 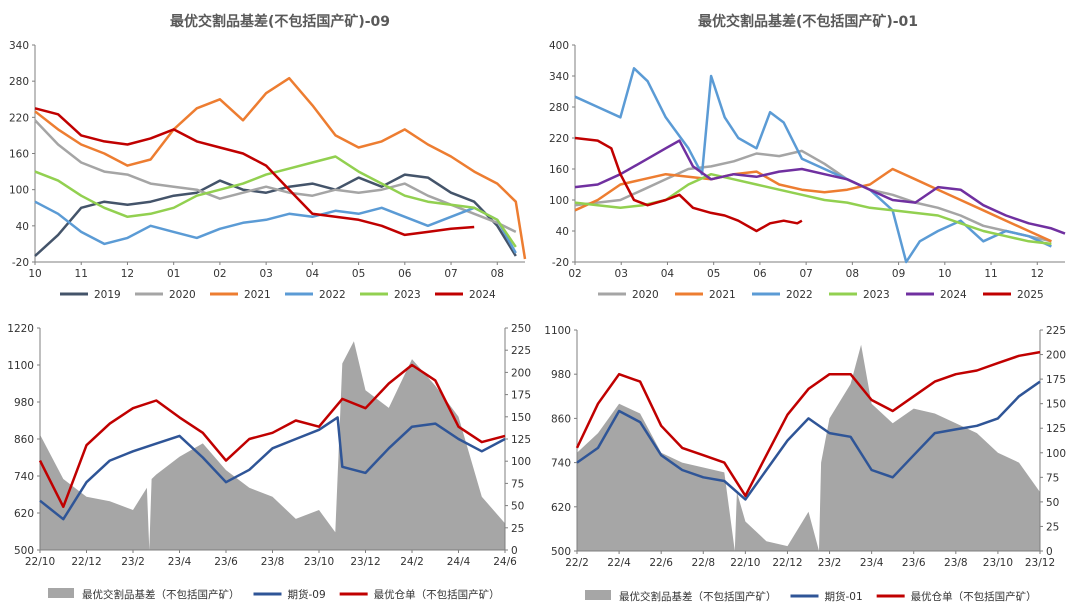 What do you see at coordinates (562, 232) in the screenshot?
I see `y-tick-label: 40` at bounding box center [562, 232].